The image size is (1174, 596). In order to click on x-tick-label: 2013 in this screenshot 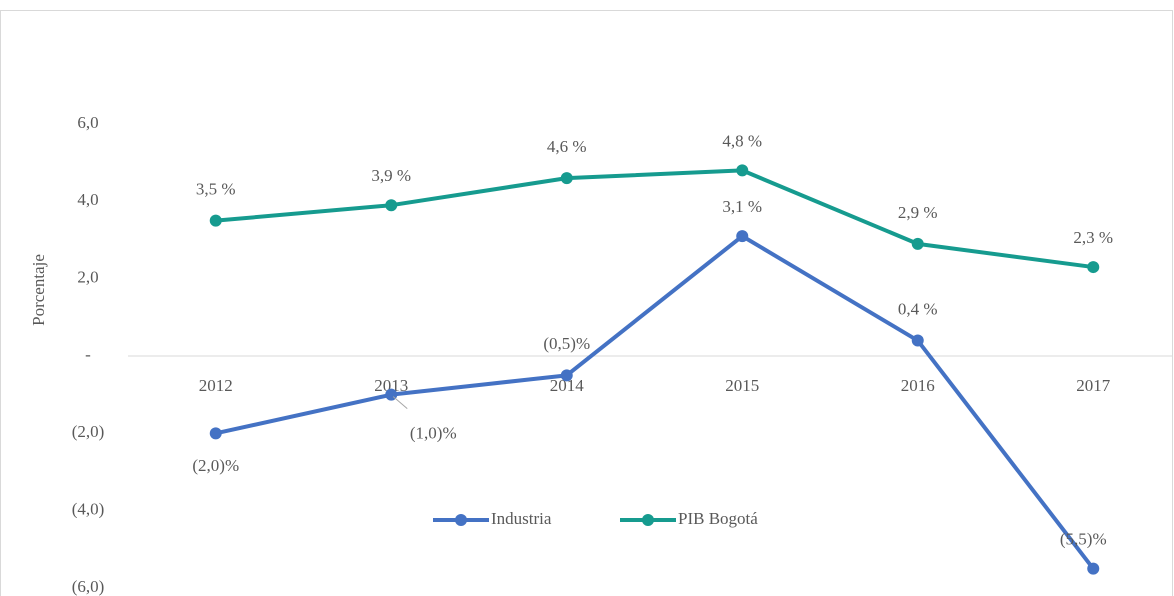, I will do `click(391, 385)`.